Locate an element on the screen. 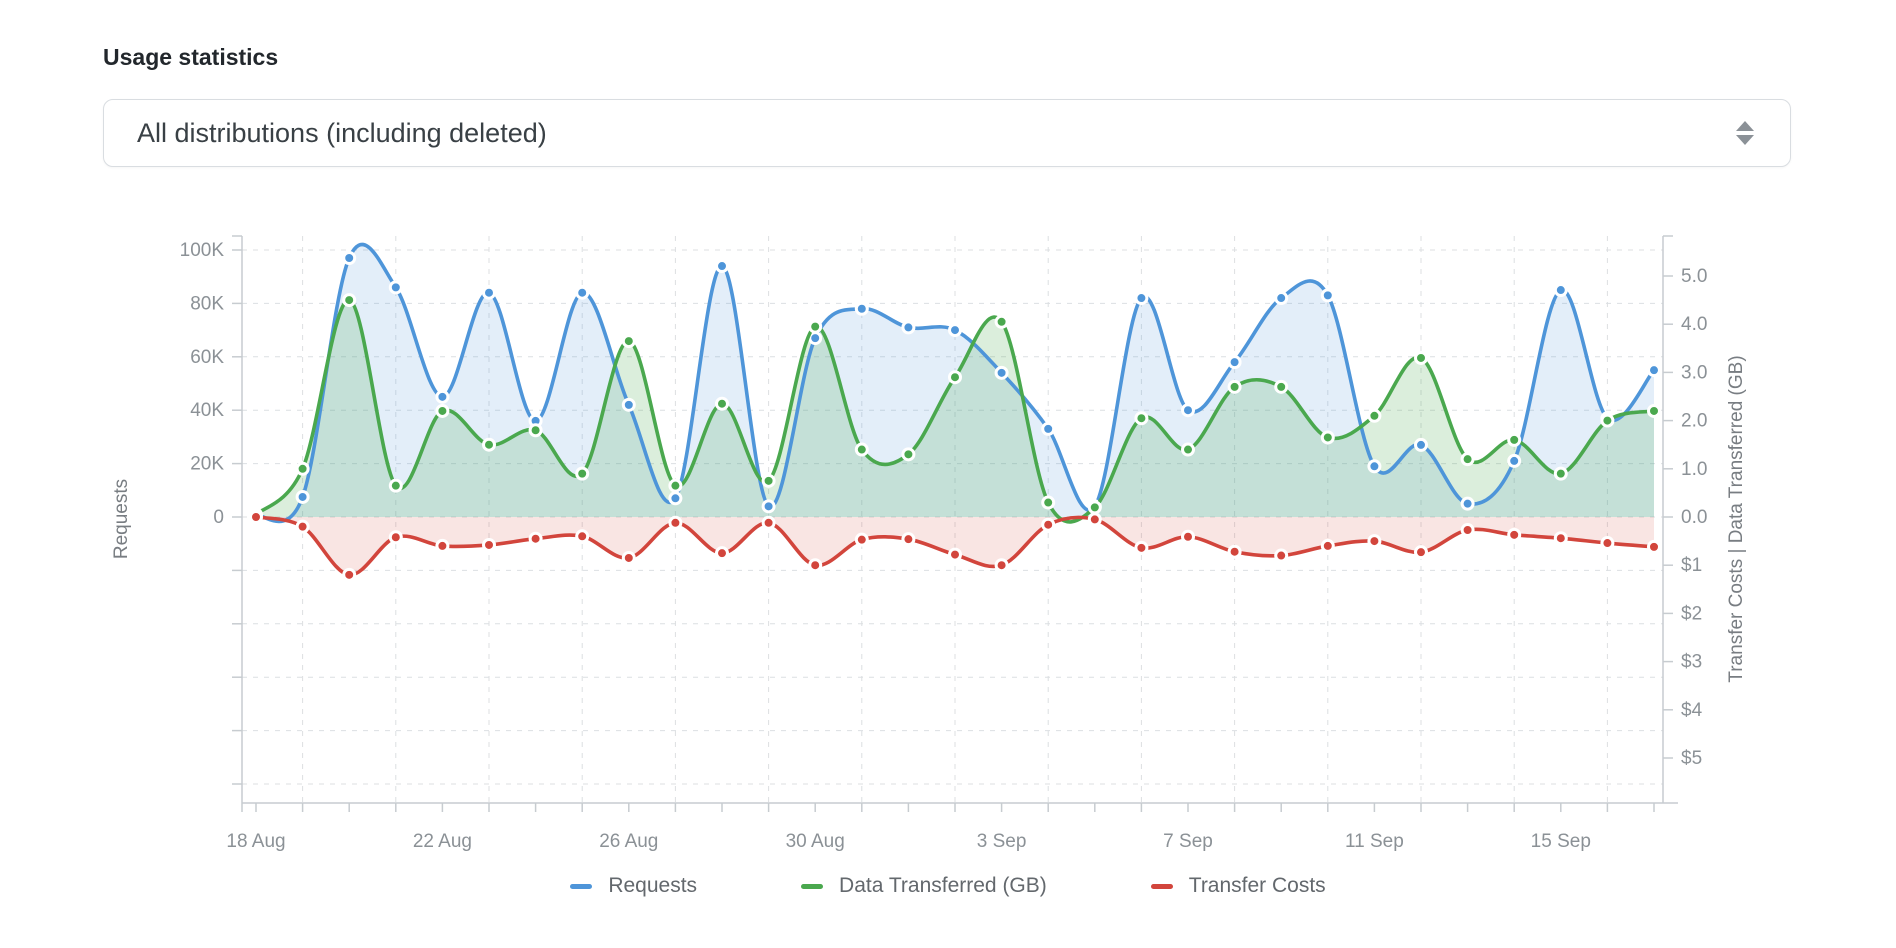 The width and height of the screenshot is (1896, 948). left-axis-title: Requests is located at coordinates (121, 519).